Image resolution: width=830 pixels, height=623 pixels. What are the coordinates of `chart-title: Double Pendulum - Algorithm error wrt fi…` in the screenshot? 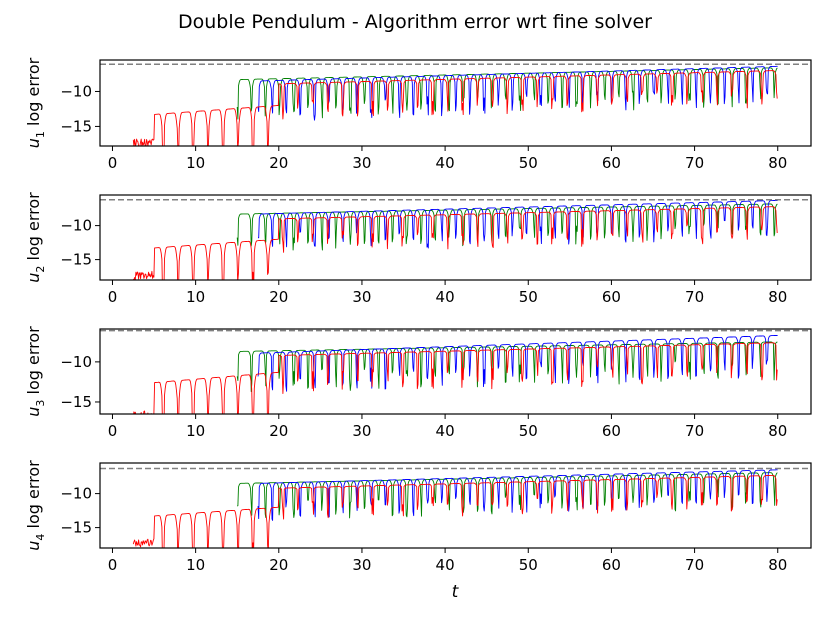 It's located at (415, 22).